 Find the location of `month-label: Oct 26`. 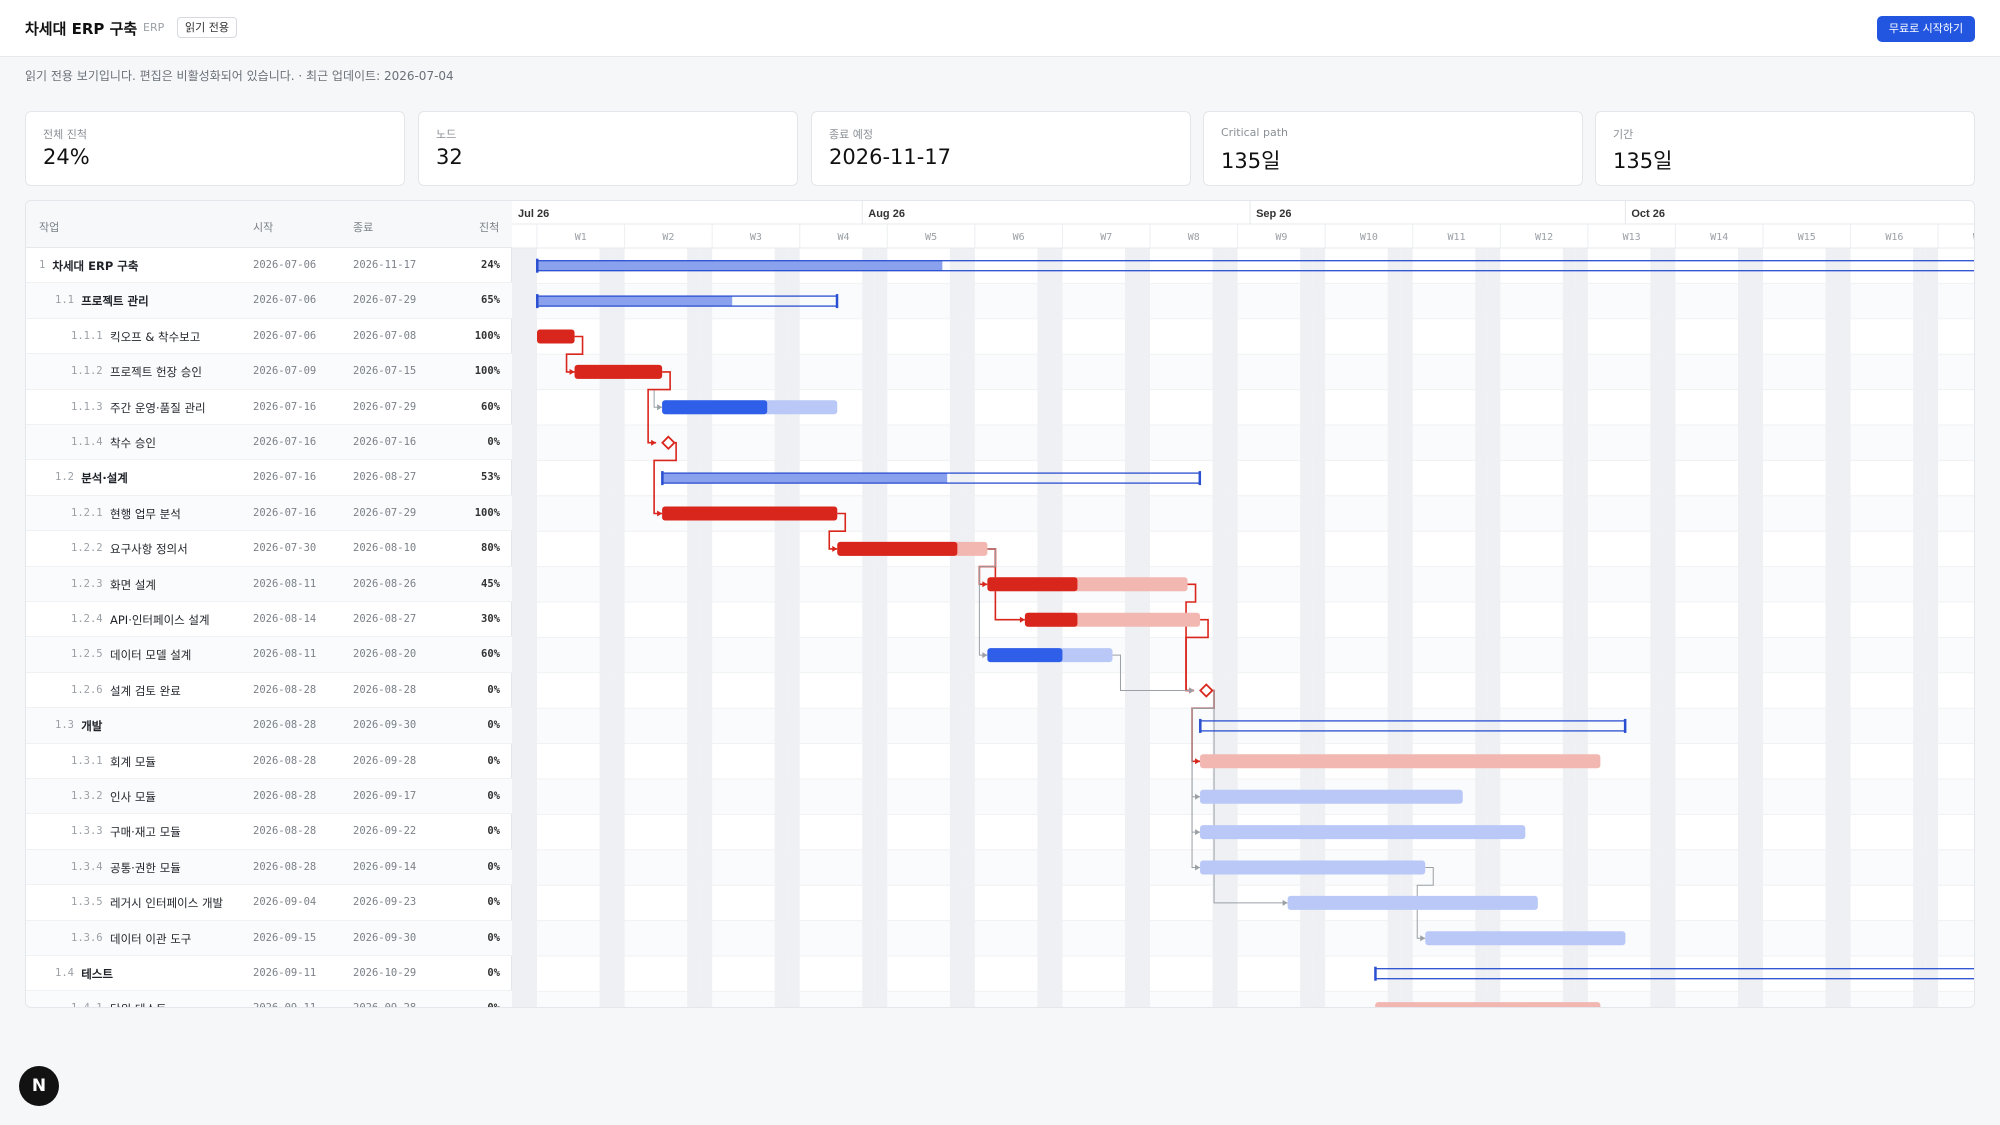

month-label: Oct 26 is located at coordinates (1648, 214).